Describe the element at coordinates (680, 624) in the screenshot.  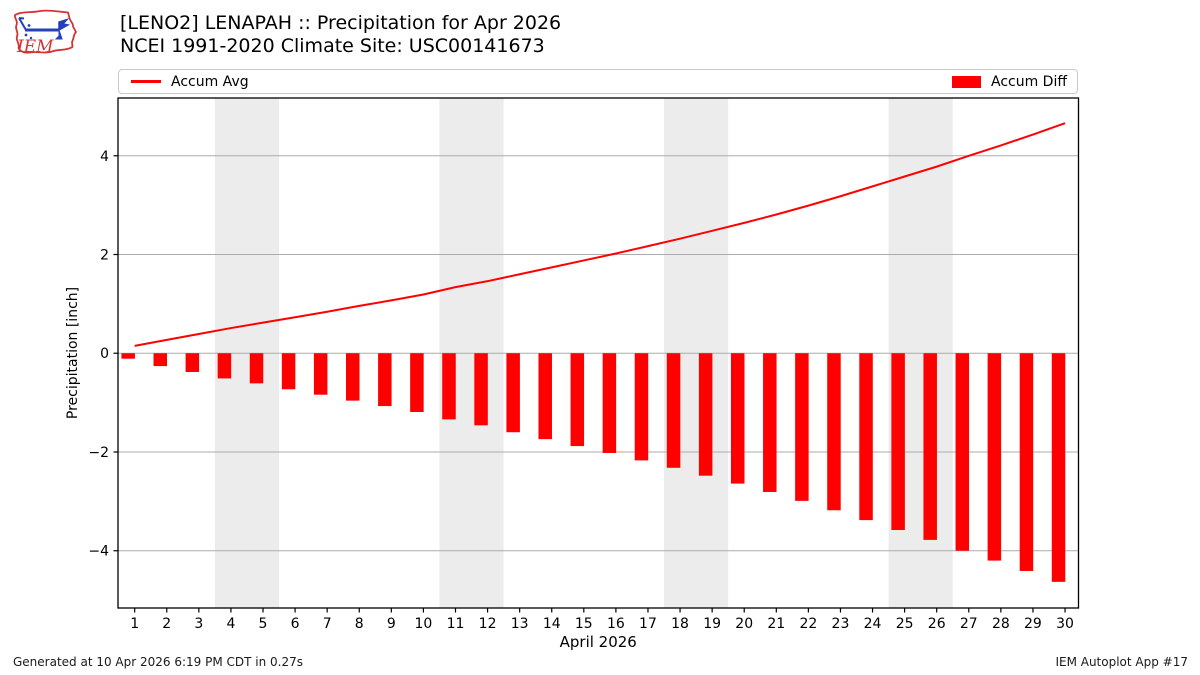
I see `x-tick-label: 18` at that location.